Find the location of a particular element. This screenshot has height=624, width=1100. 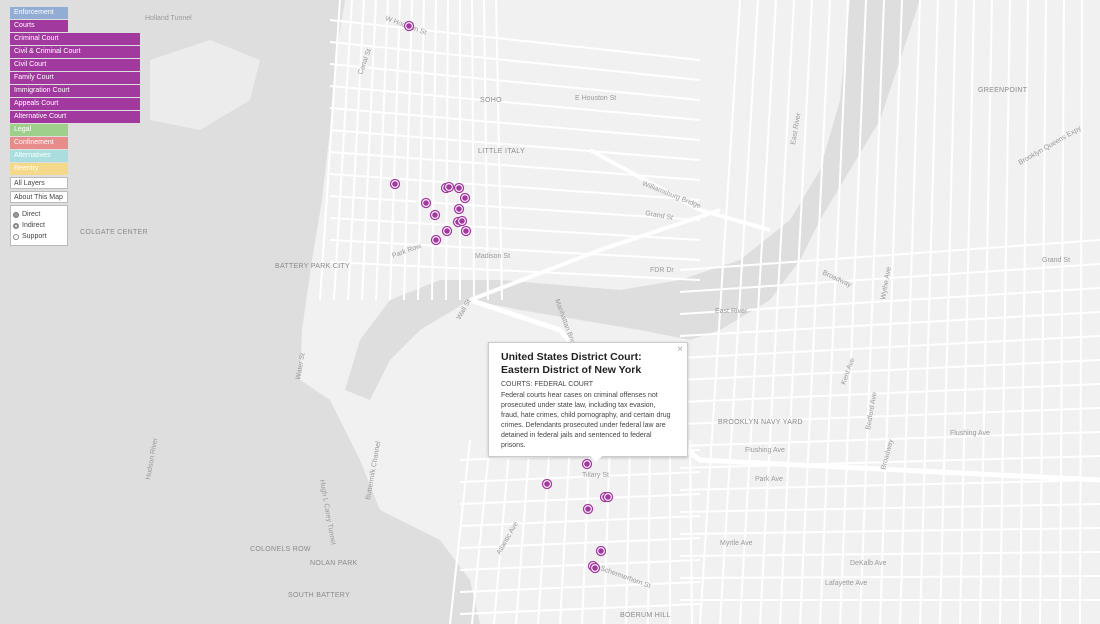

map-label: SOHO is located at coordinates (491, 100).